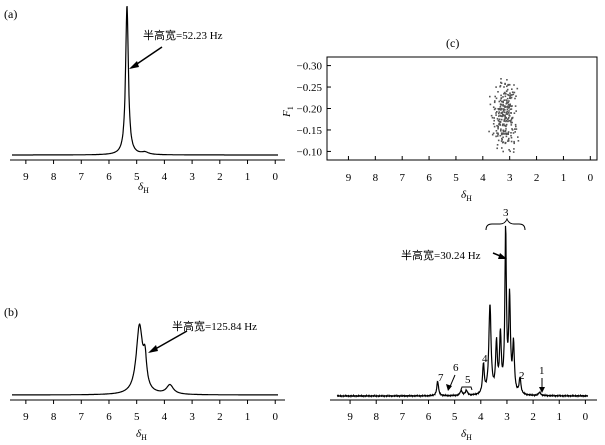  I want to click on panel-a-label: (a), so click(10, 14).